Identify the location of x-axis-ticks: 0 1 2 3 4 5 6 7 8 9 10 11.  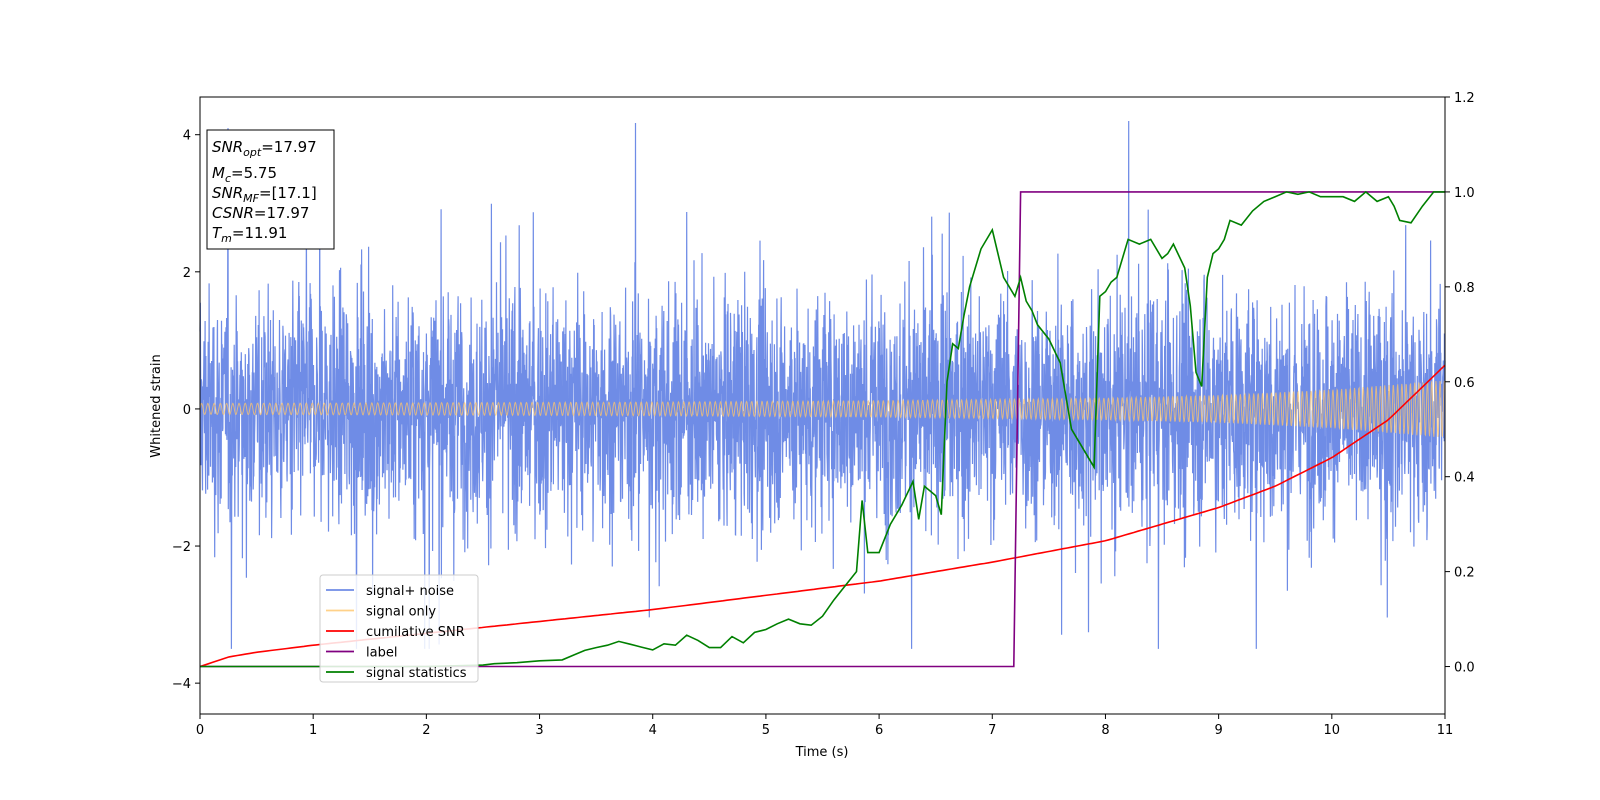
(824, 726).